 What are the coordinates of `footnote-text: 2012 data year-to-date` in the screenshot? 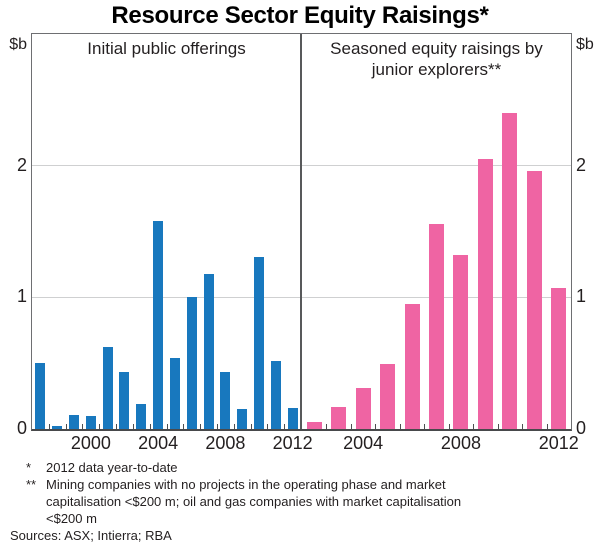 It's located at (112, 467).